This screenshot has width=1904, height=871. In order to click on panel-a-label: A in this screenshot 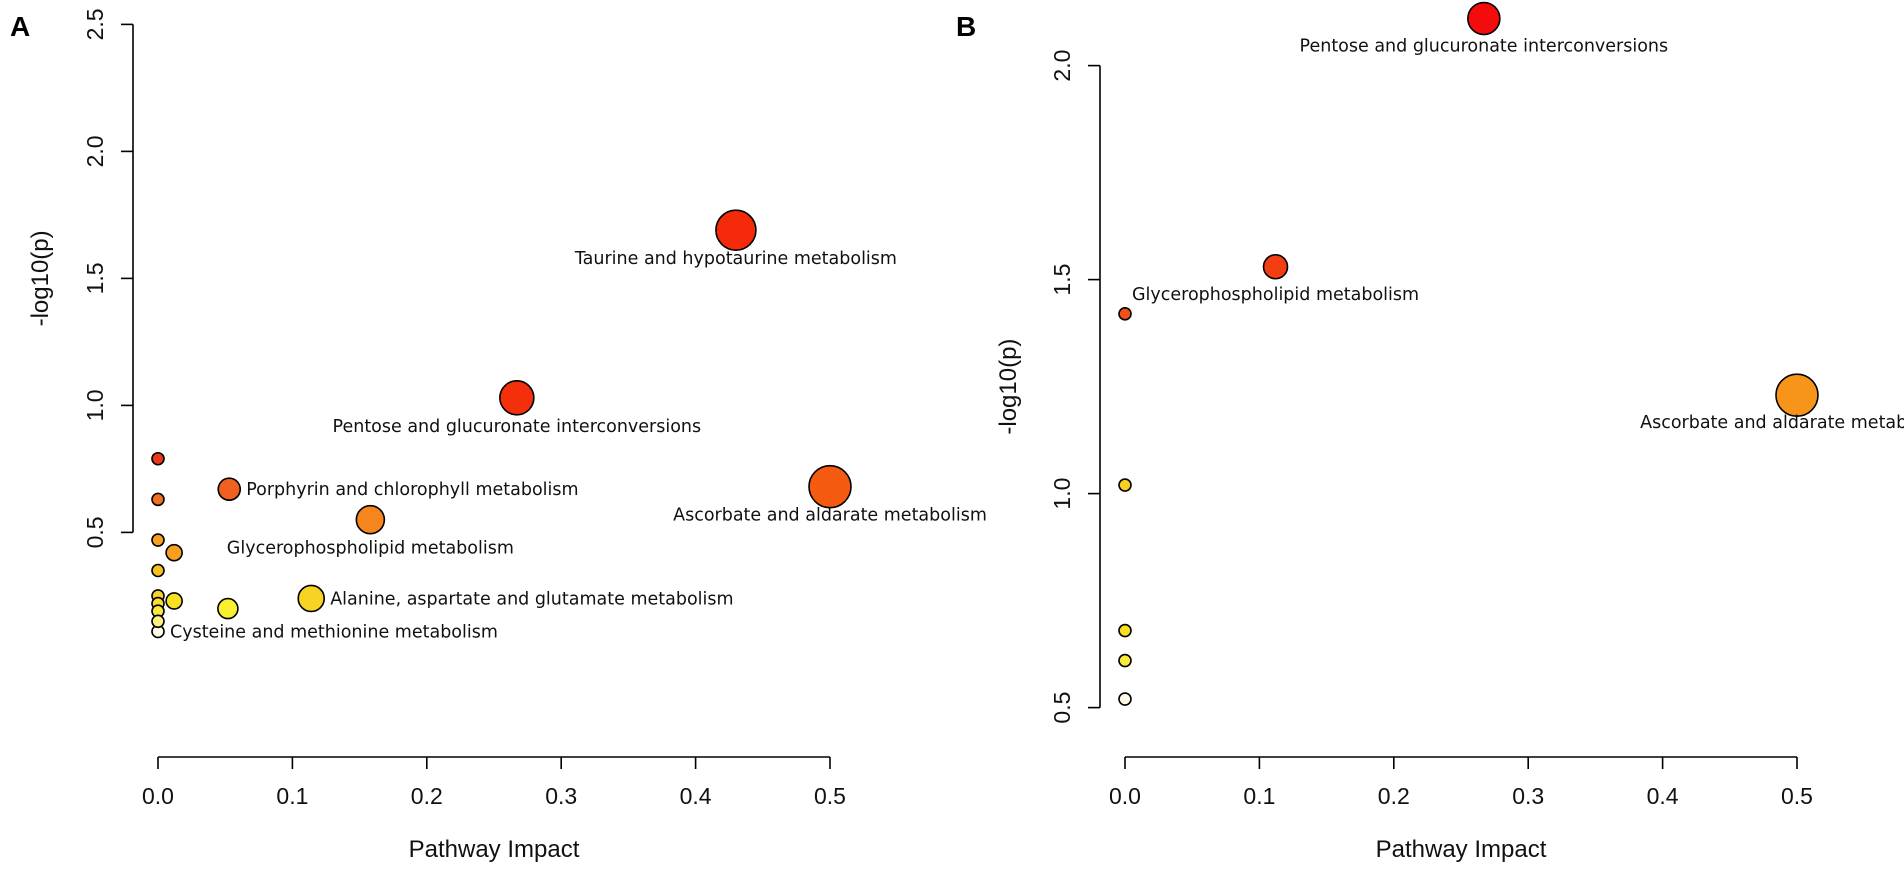, I will do `click(20, 26)`.